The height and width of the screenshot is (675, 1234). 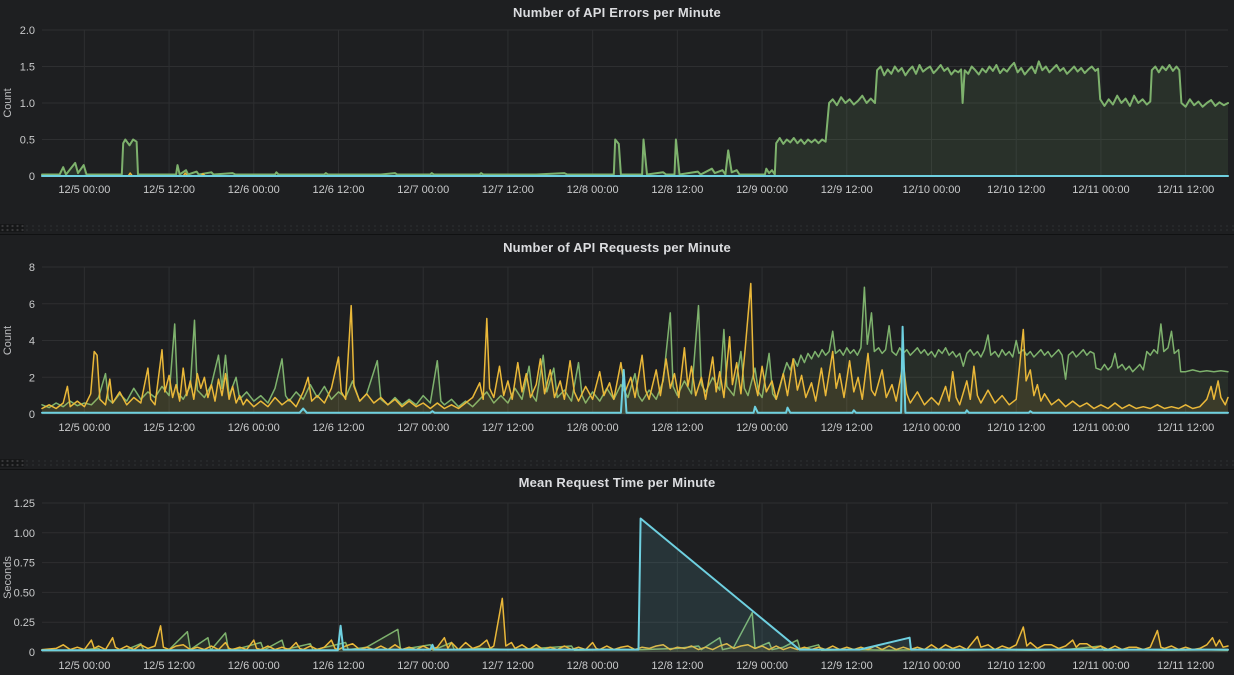 I want to click on y-tick-label: 6, so click(x=32, y=305).